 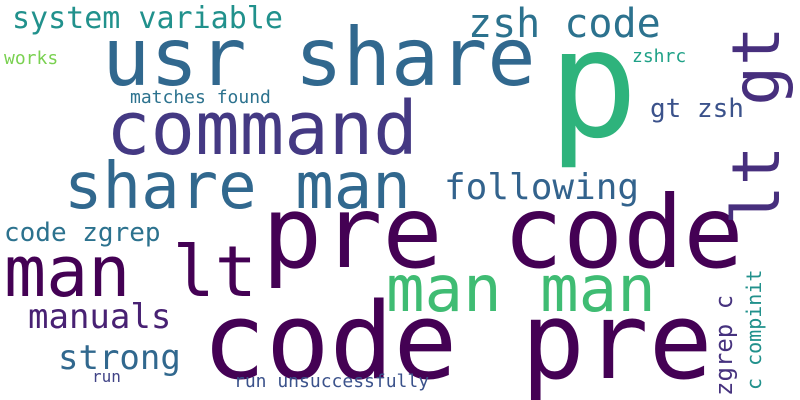 I want to click on word-following: following, so click(x=542, y=187).